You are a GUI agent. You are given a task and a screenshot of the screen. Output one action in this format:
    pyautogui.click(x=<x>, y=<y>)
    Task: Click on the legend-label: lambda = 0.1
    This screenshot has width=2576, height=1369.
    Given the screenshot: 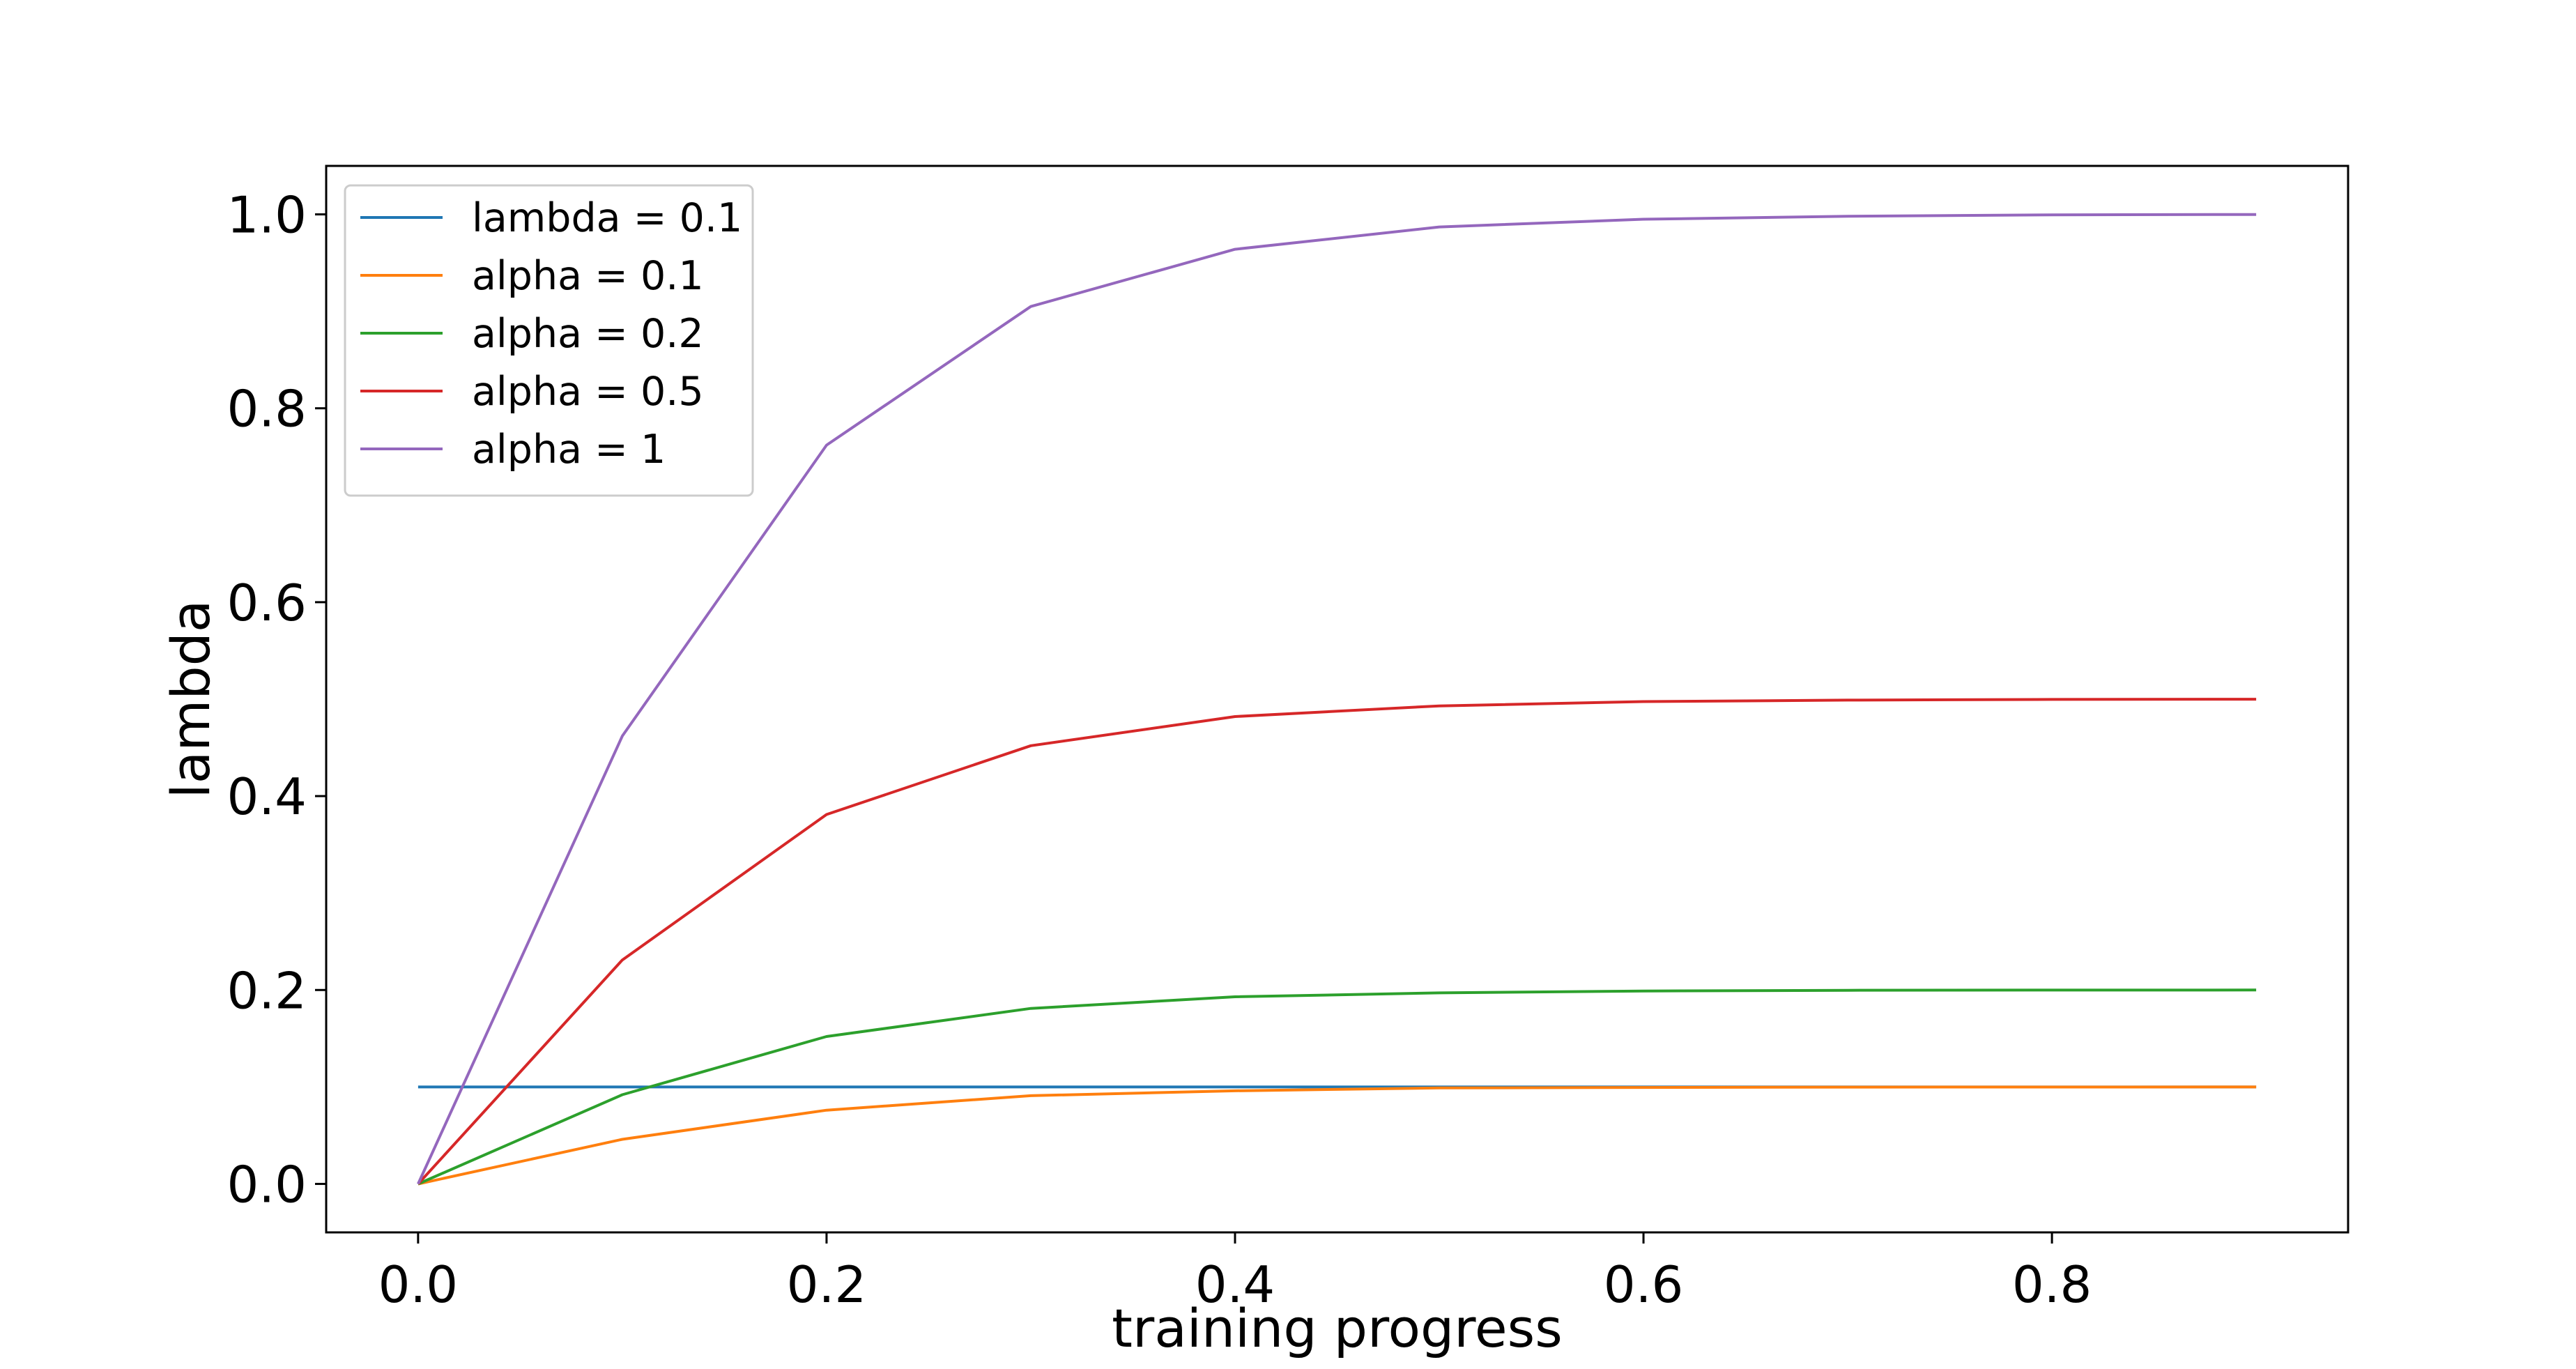 What is the action you would take?
    pyautogui.click(x=607, y=218)
    